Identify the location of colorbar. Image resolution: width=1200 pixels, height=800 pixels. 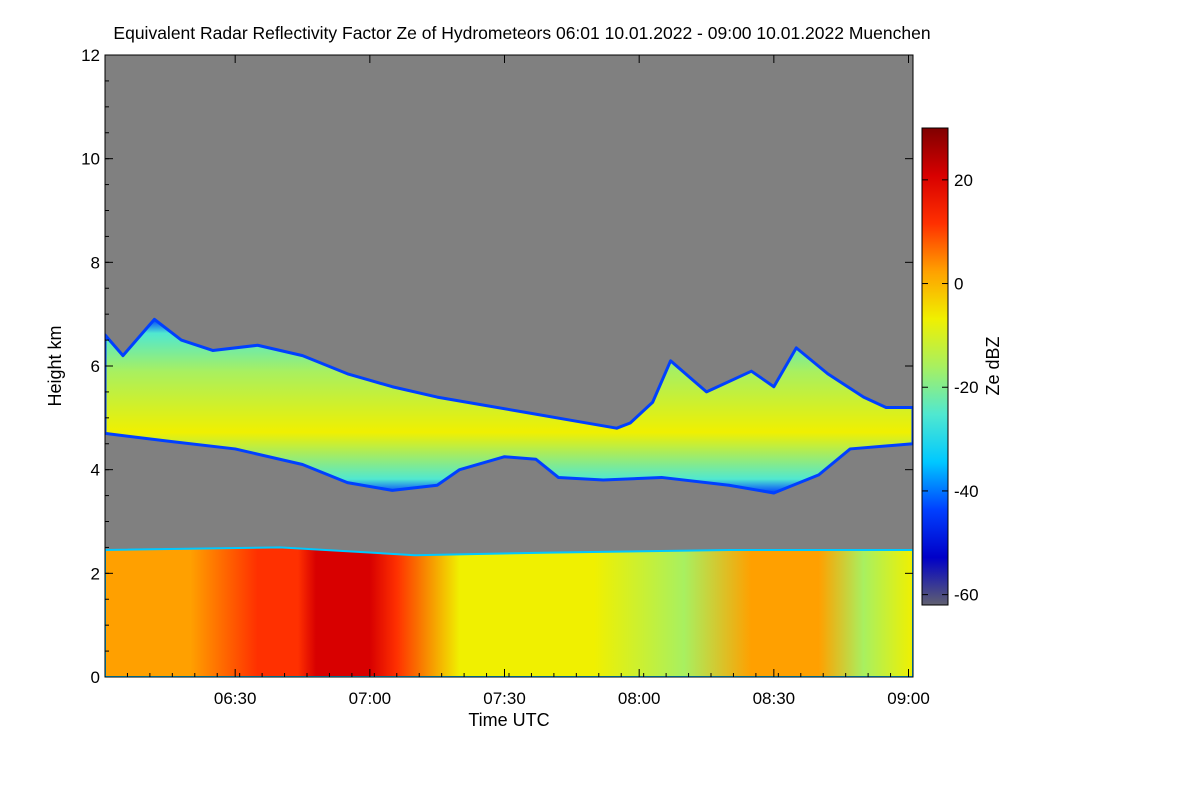
(935, 366).